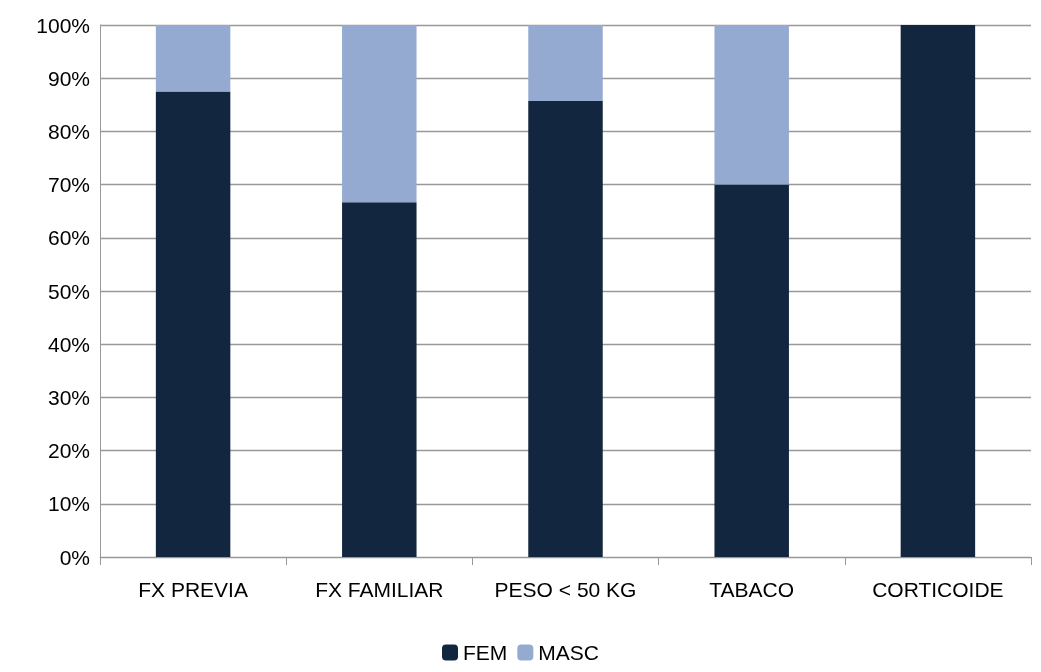 This screenshot has width=1041, height=672. I want to click on legend-label: FEM, so click(485, 652).